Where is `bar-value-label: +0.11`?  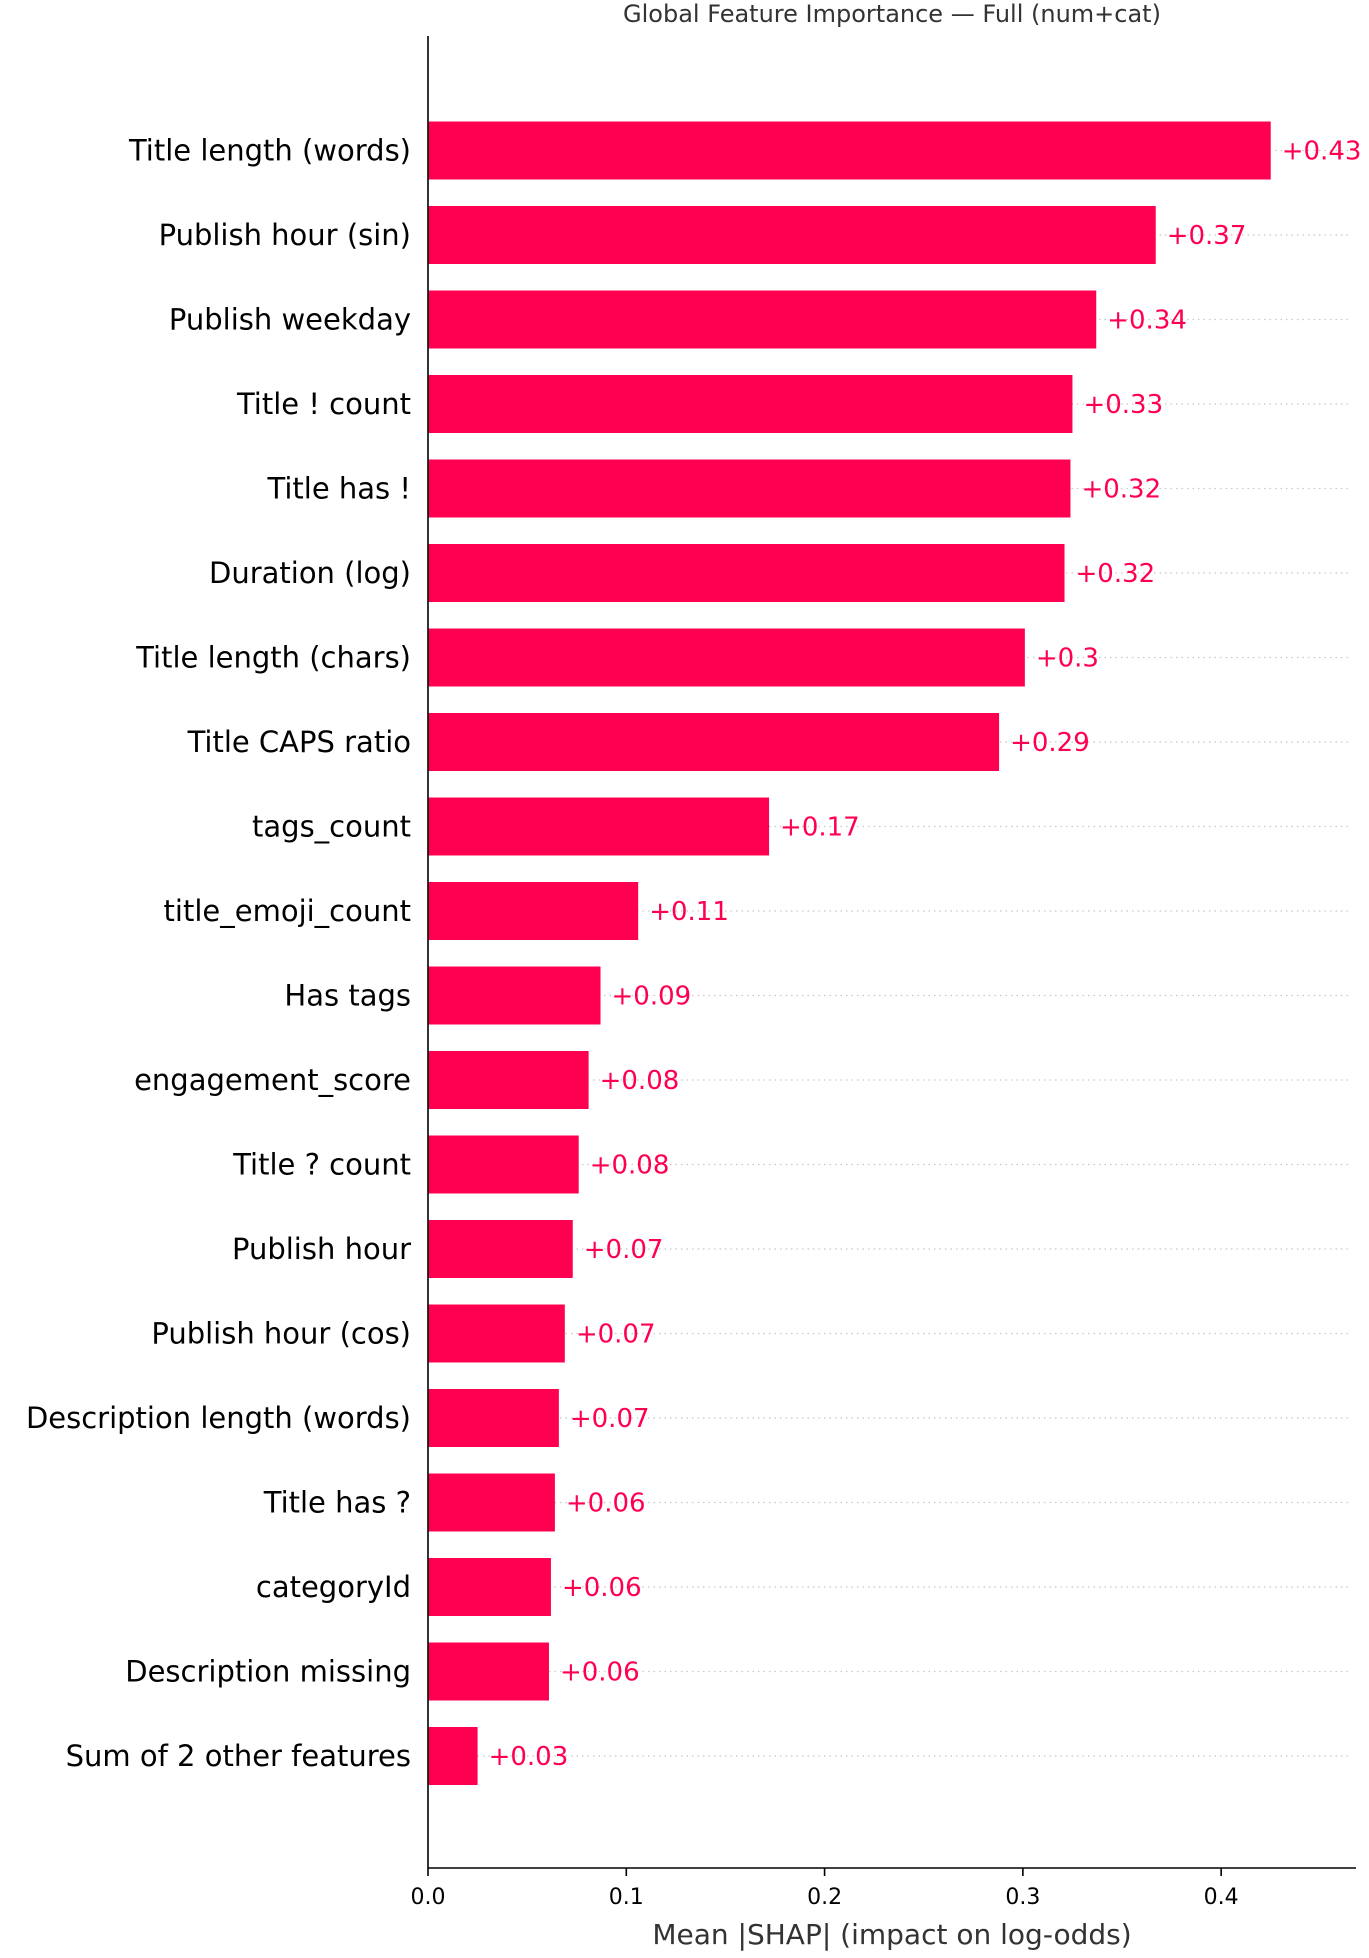 bar-value-label: +0.11 is located at coordinates (689, 912).